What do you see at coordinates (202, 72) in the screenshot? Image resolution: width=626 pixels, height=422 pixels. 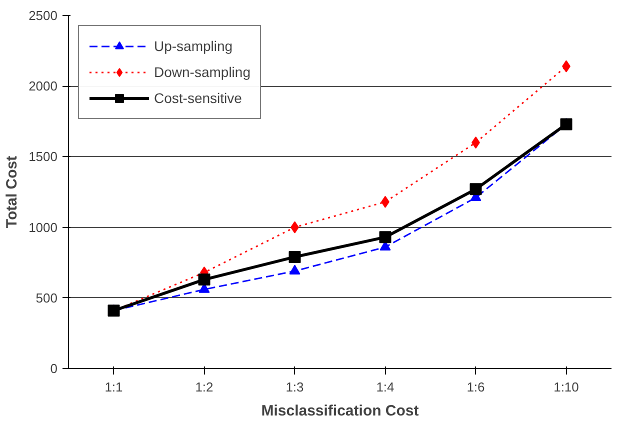 I see `legend-label: Down-sampling` at bounding box center [202, 72].